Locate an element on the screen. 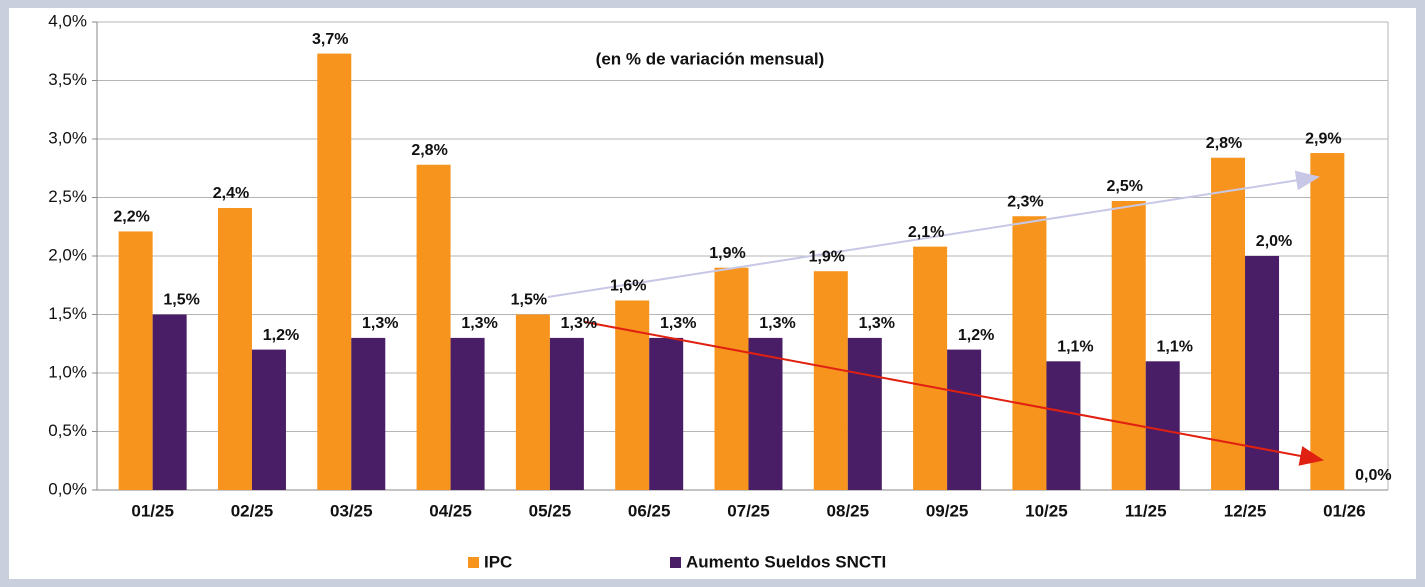  value-label: 2,5% is located at coordinates (1124, 186).